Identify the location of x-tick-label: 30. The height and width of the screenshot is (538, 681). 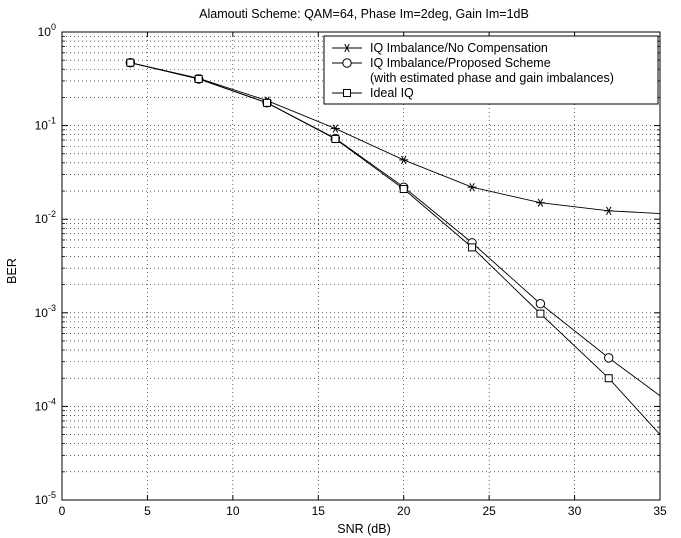
(575, 511).